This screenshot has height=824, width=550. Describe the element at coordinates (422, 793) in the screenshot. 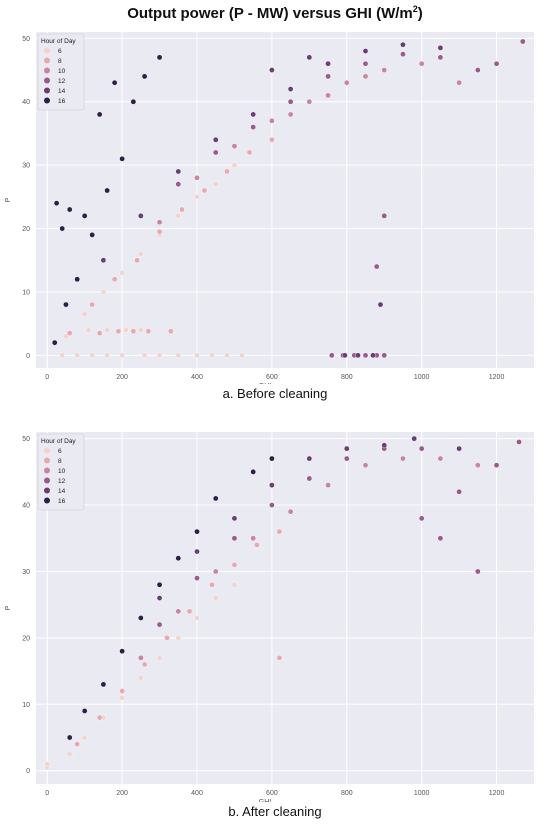

I see `x-tick-label: 1000` at that location.